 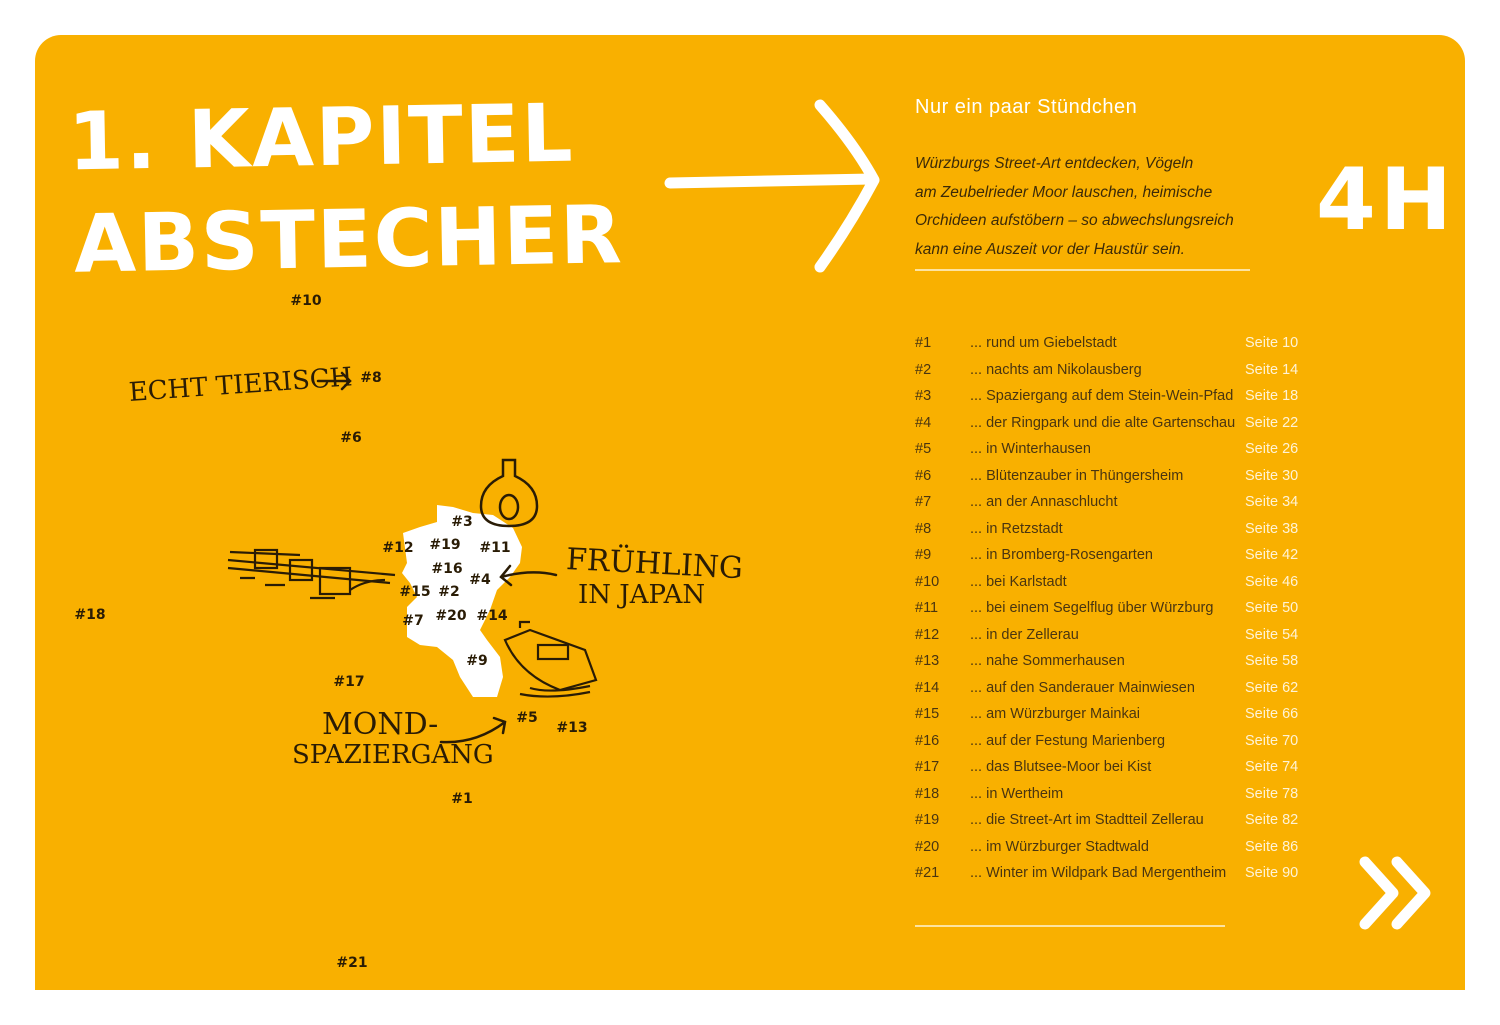 I want to click on map-pin: #8, so click(x=371, y=378).